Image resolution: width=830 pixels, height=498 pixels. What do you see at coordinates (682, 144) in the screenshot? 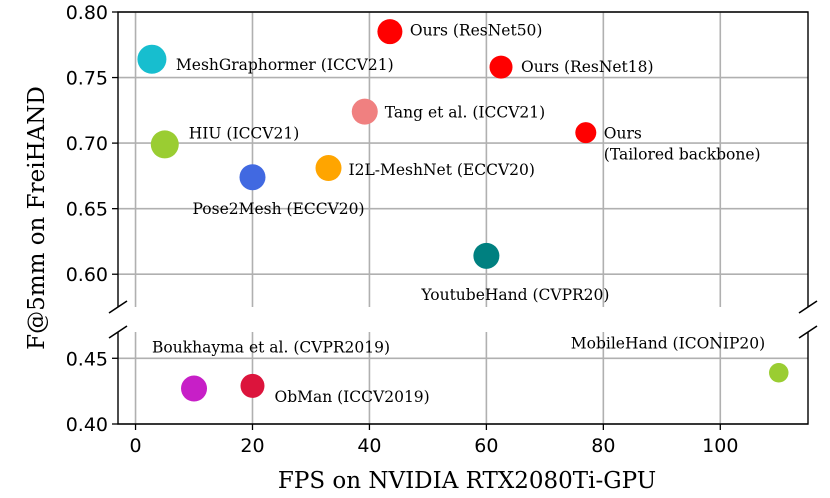
I see `point-label: Ours (Tailored backbone)` at bounding box center [682, 144].